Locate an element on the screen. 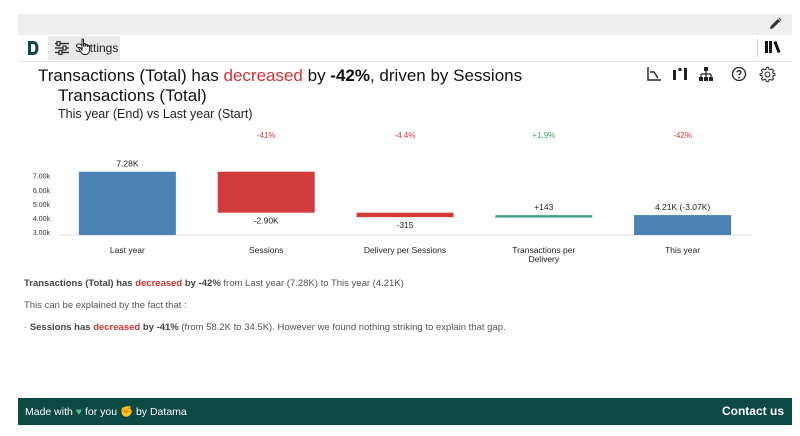  bar-percent-label: -41% is located at coordinates (266, 135).